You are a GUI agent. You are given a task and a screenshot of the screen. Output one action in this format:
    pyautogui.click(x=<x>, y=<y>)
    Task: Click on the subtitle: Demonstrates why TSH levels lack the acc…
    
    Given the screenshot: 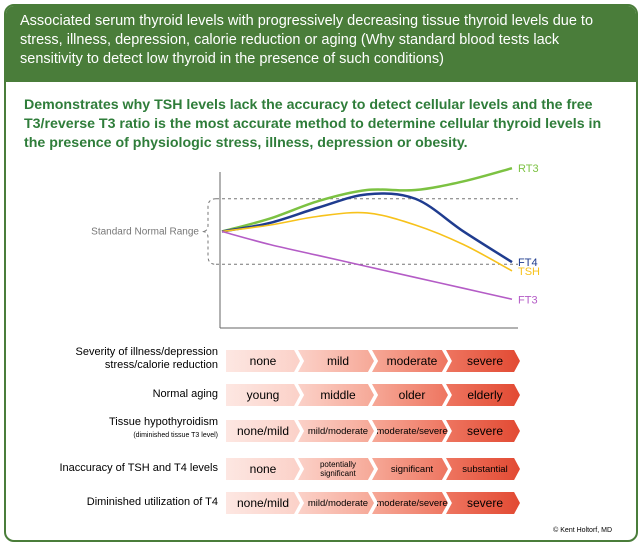 What is the action you would take?
    pyautogui.click(x=313, y=124)
    